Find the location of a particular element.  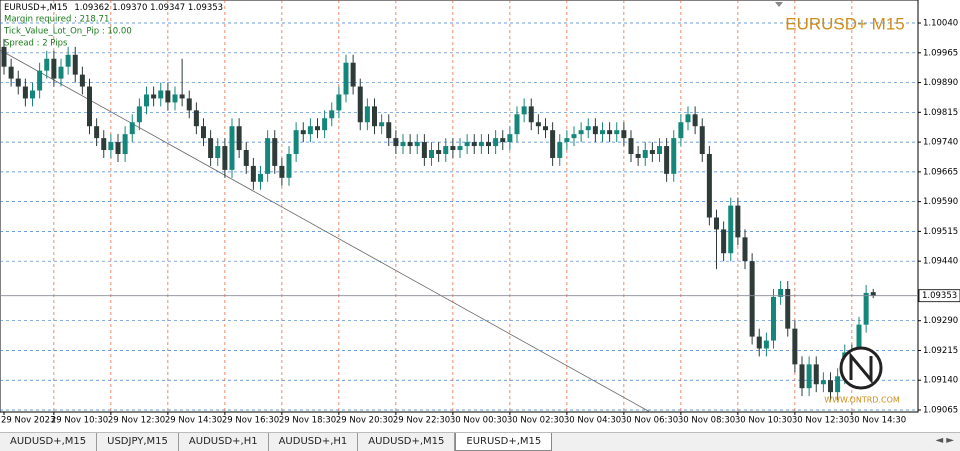

info-line: Spread : 2 Pips is located at coordinates (36, 44).